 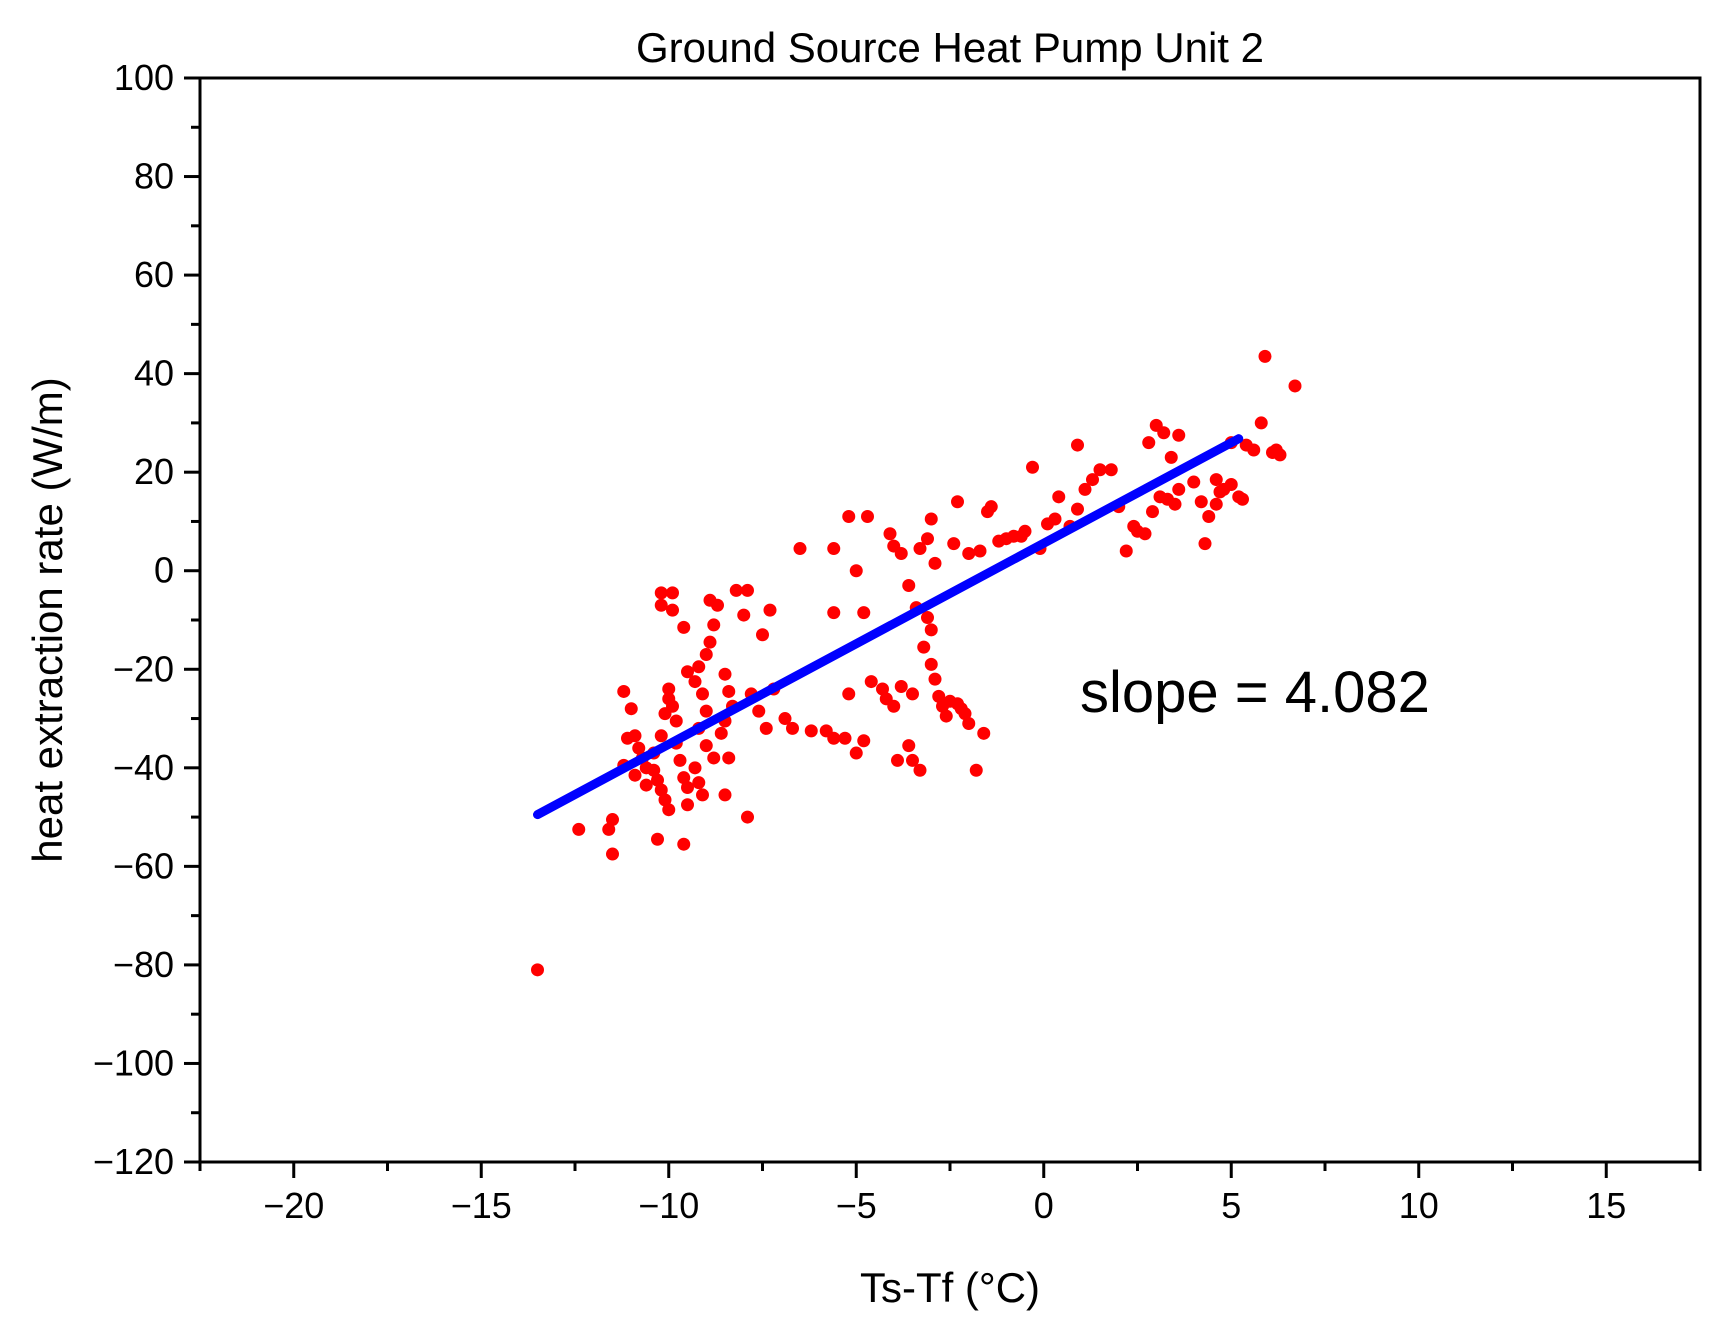 I want to click on y-tick-label: −100, so click(x=133, y=1062).